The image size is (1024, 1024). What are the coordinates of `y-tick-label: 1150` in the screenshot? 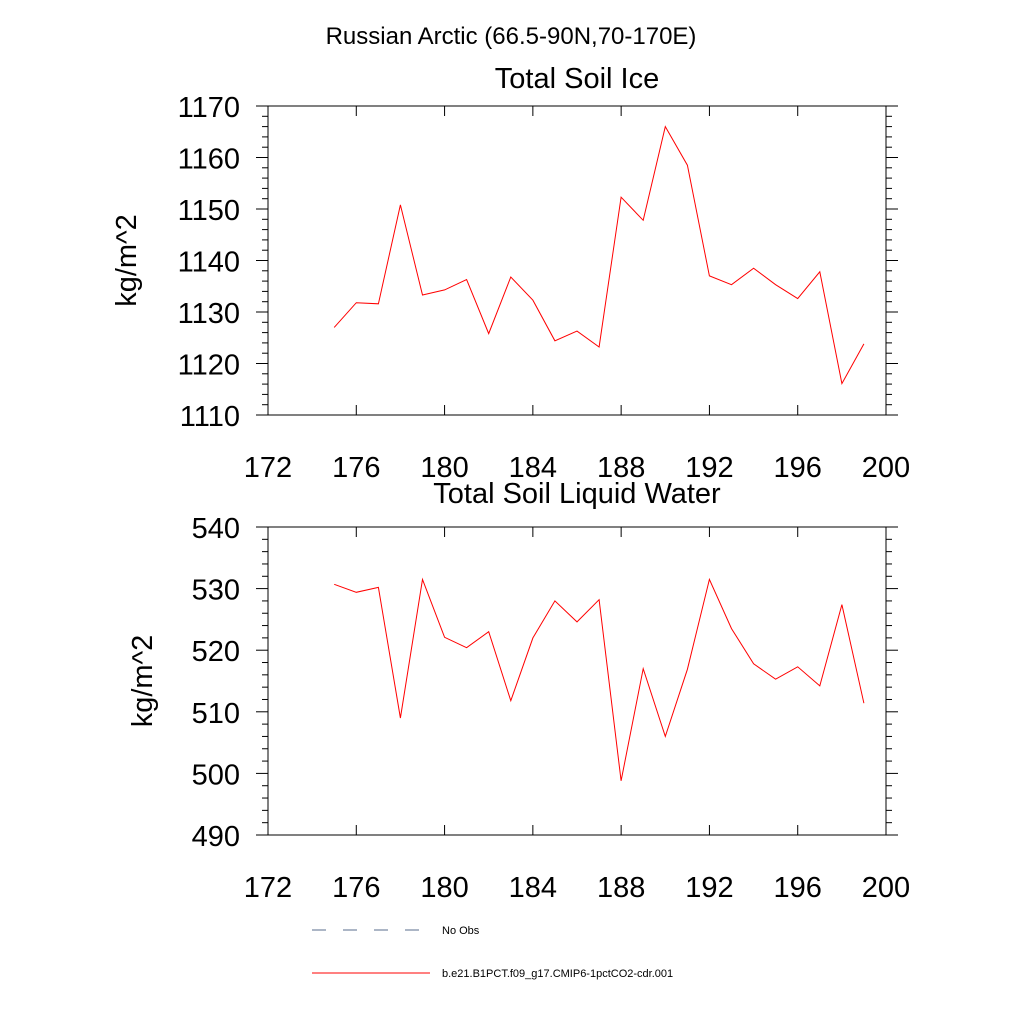 It's located at (209, 211).